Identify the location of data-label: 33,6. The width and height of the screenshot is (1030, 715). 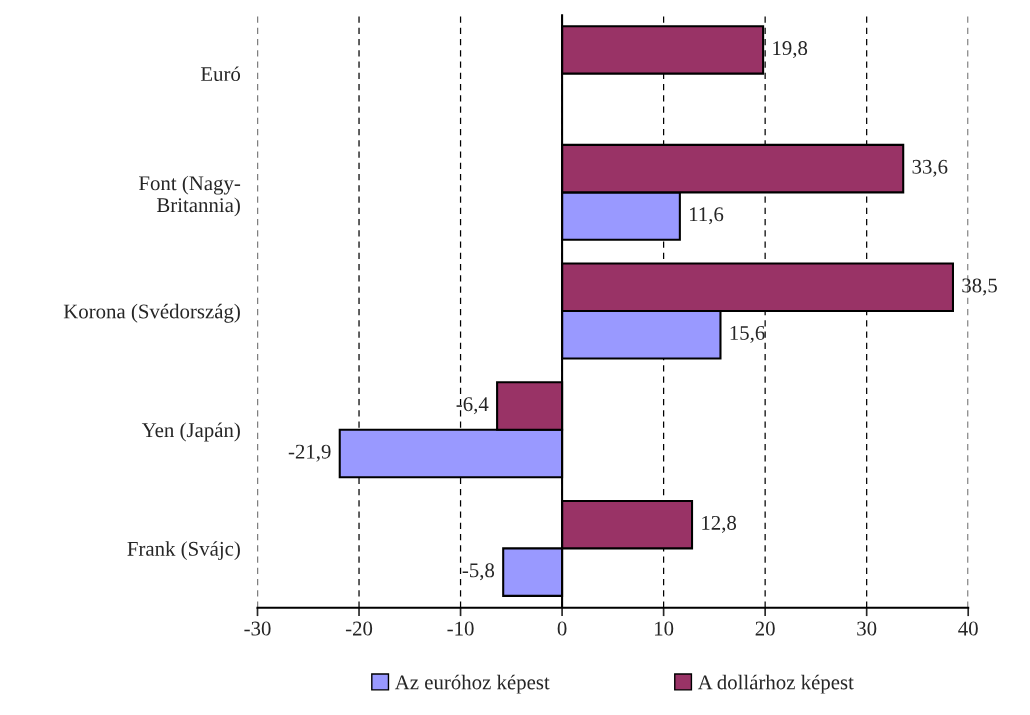
(930, 168).